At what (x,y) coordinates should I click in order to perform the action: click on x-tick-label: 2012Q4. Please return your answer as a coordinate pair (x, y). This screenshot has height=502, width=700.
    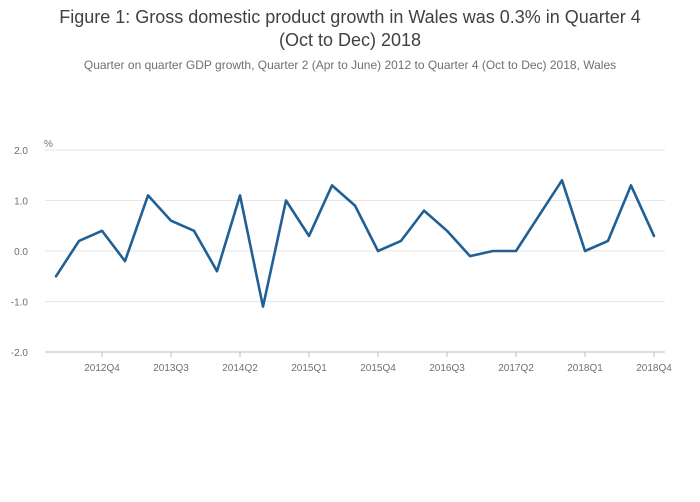
    Looking at the image, I should click on (102, 368).